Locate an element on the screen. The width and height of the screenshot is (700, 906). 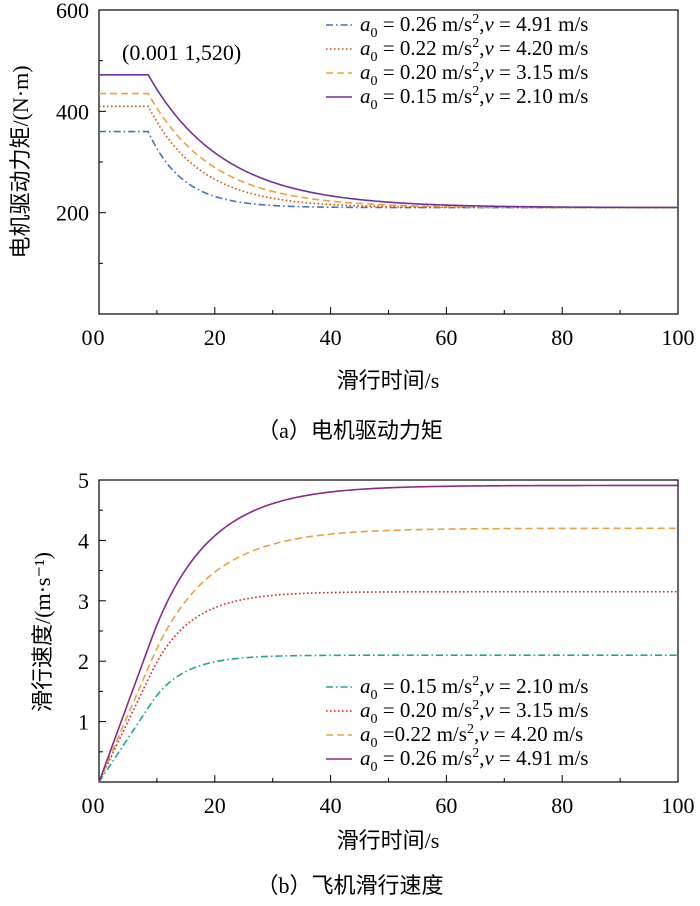
caption-a: （a）电机驱动力矩 is located at coordinates (350, 430).